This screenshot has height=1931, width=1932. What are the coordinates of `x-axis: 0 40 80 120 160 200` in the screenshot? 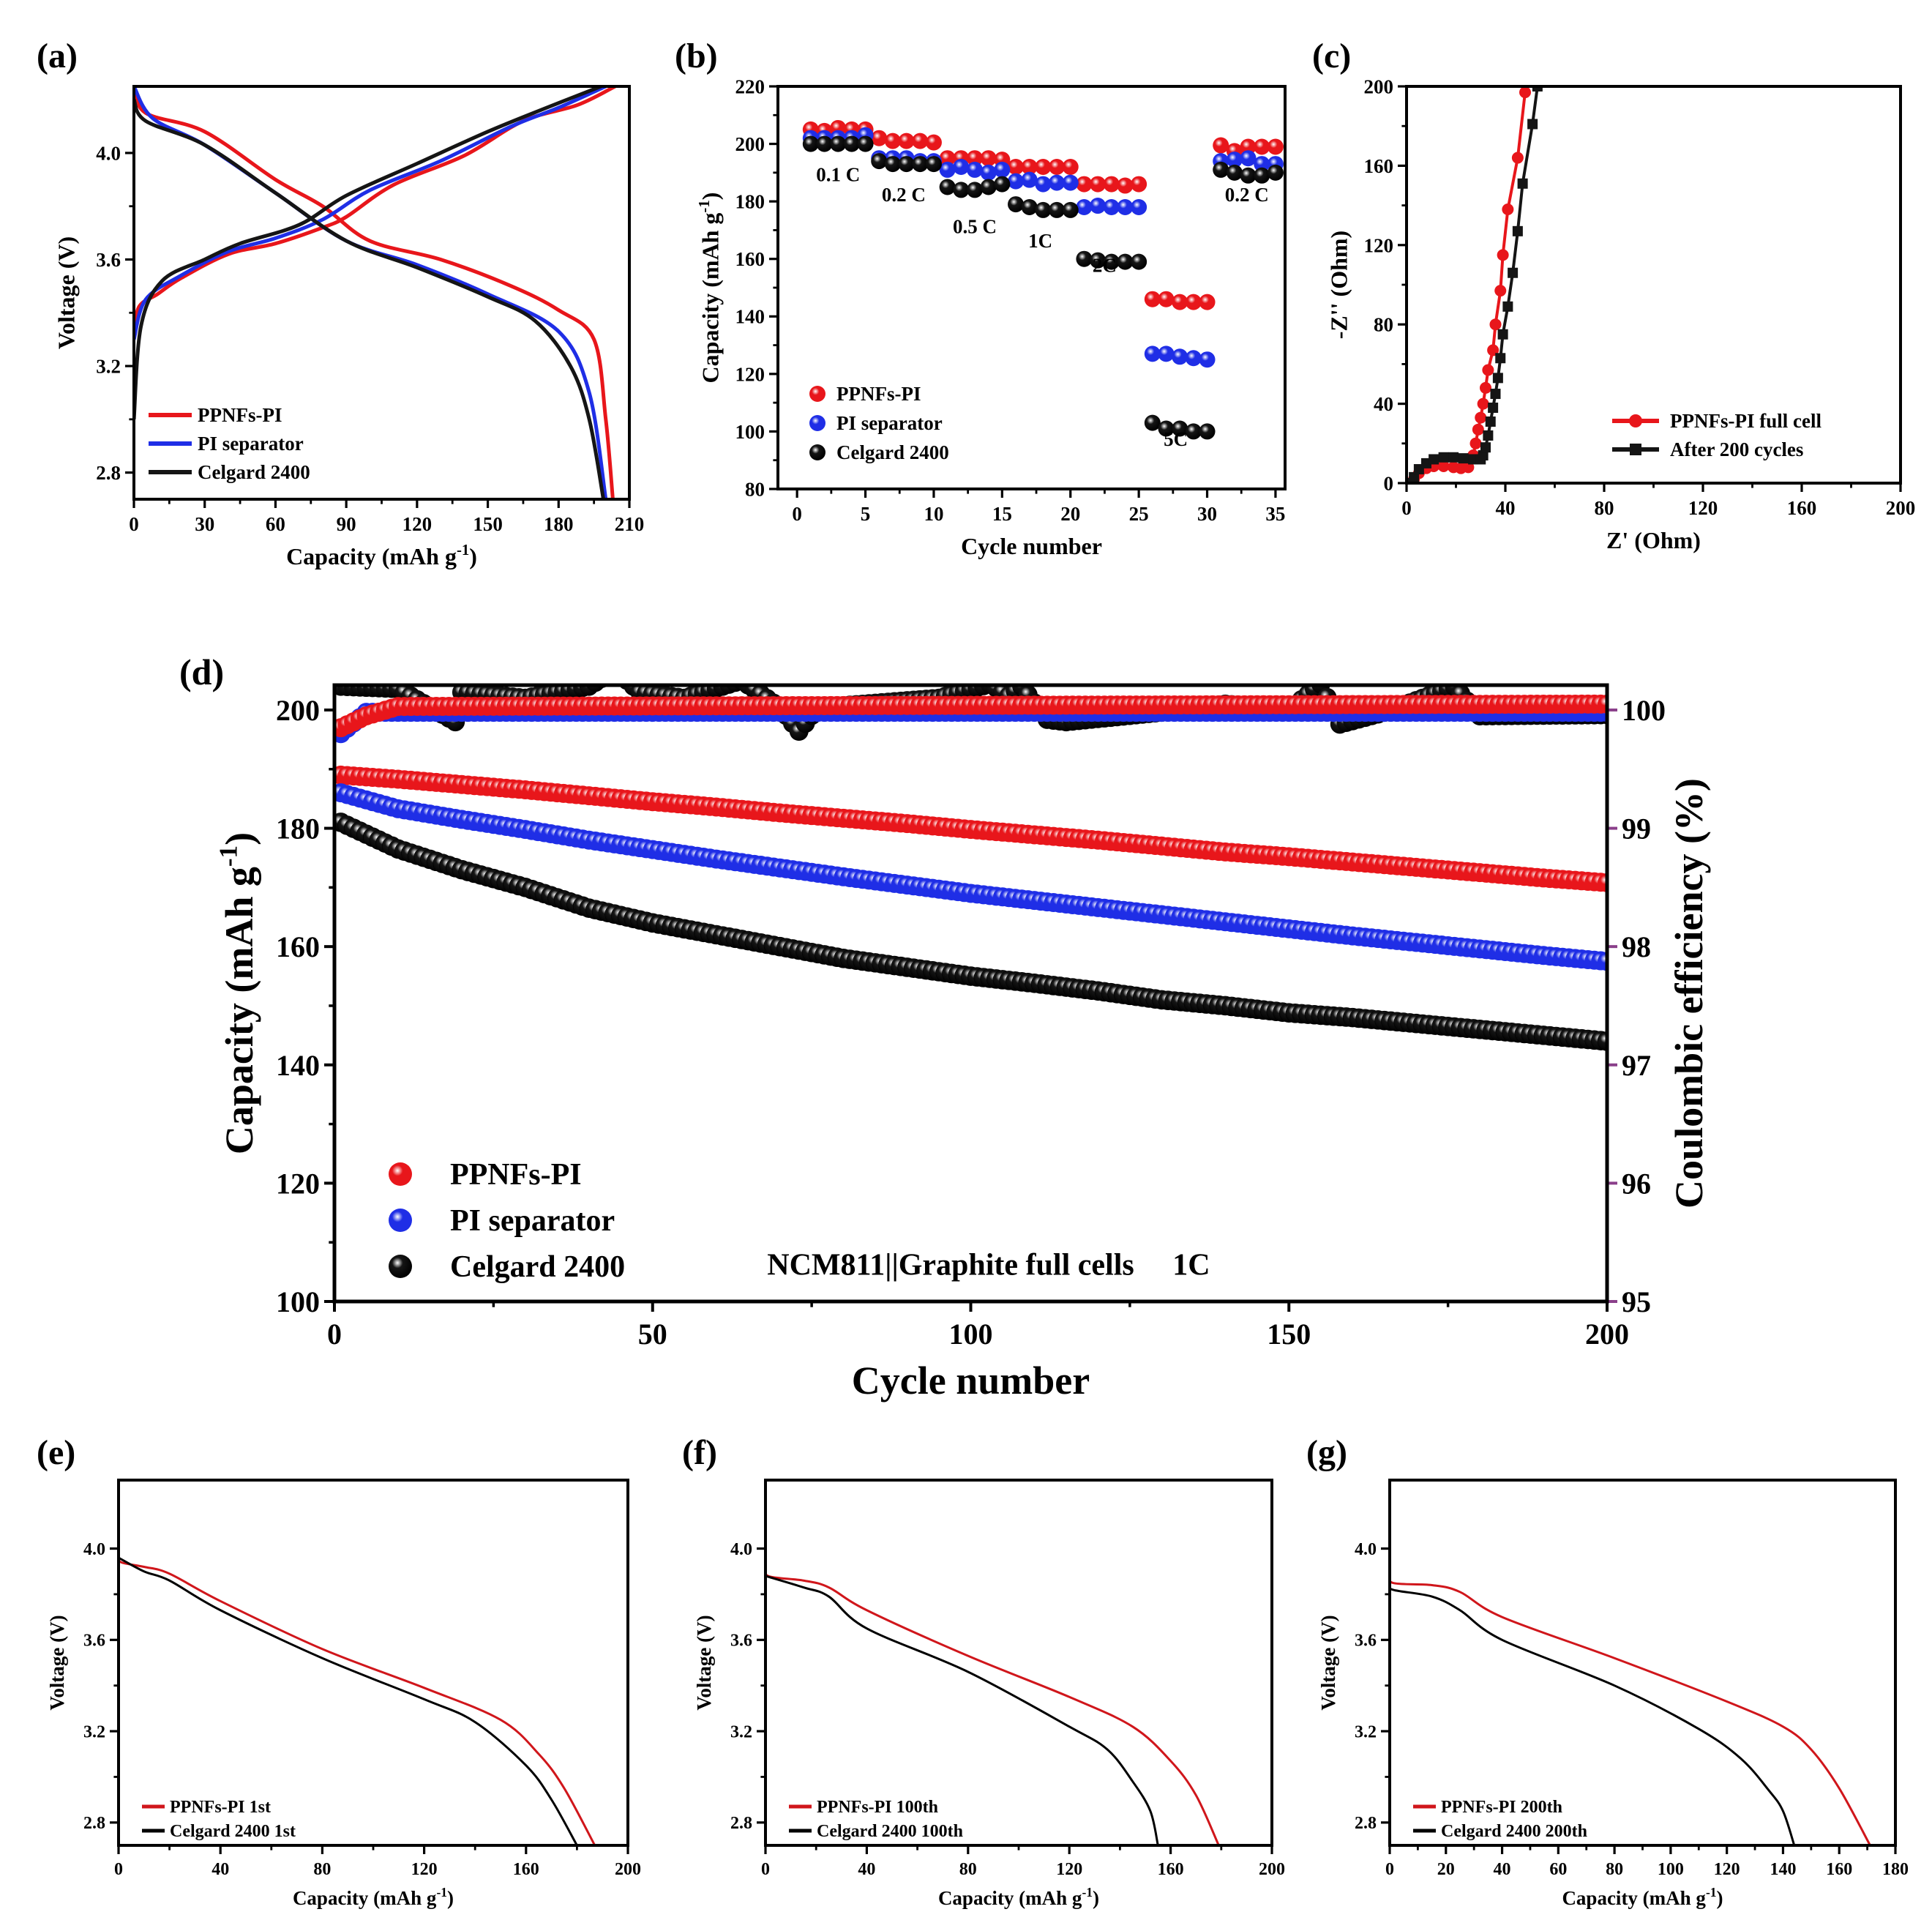 It's located at (1023, 1862).